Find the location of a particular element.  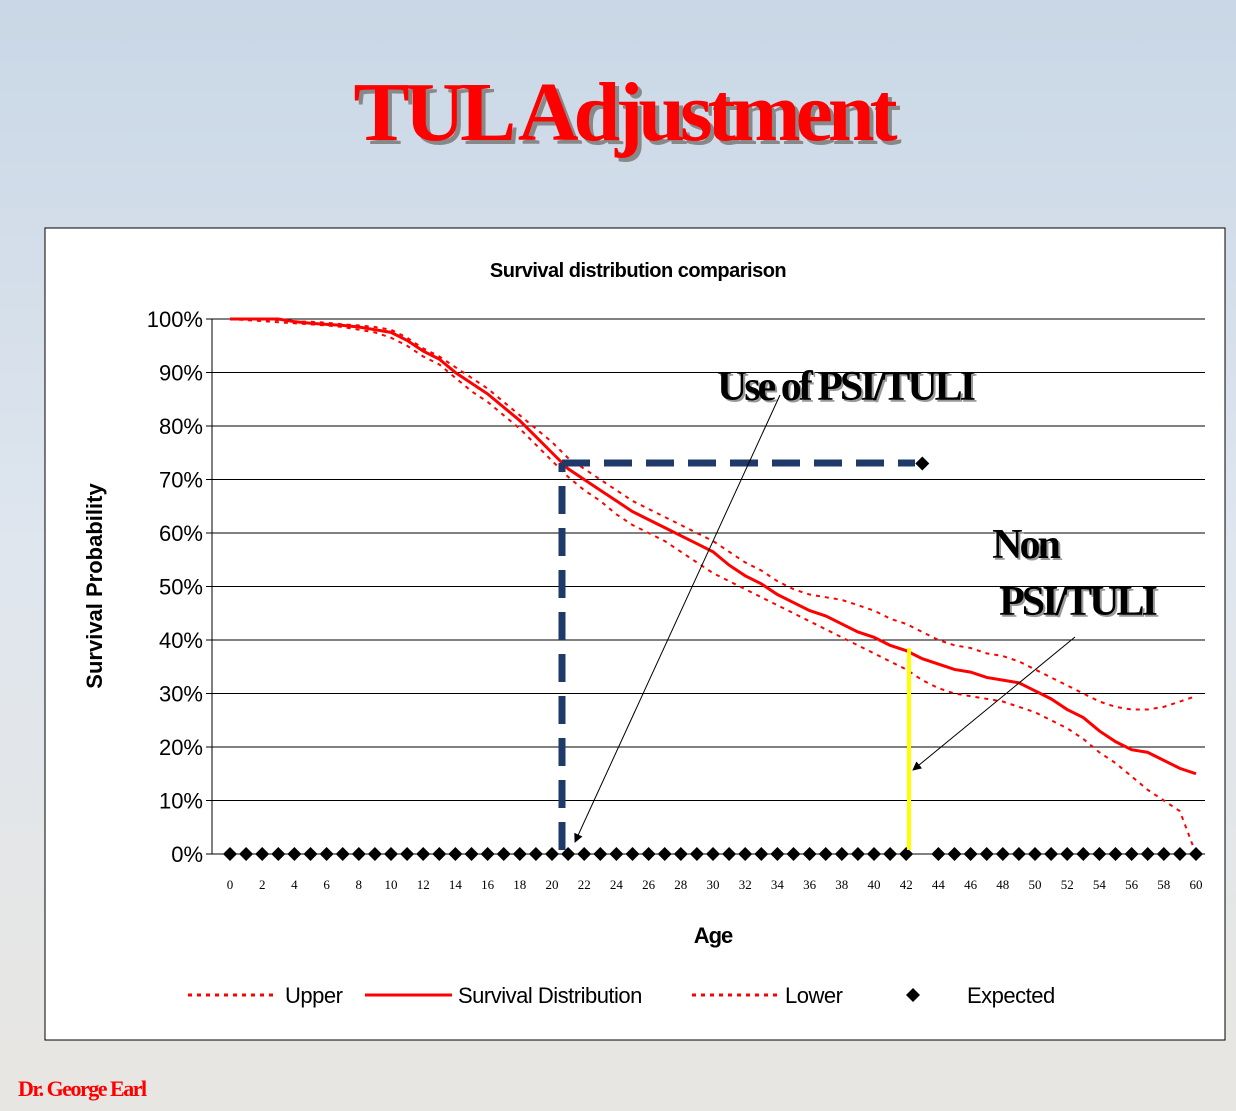

legend: Upper Survival Distribution Lower Expected is located at coordinates (621, 995).